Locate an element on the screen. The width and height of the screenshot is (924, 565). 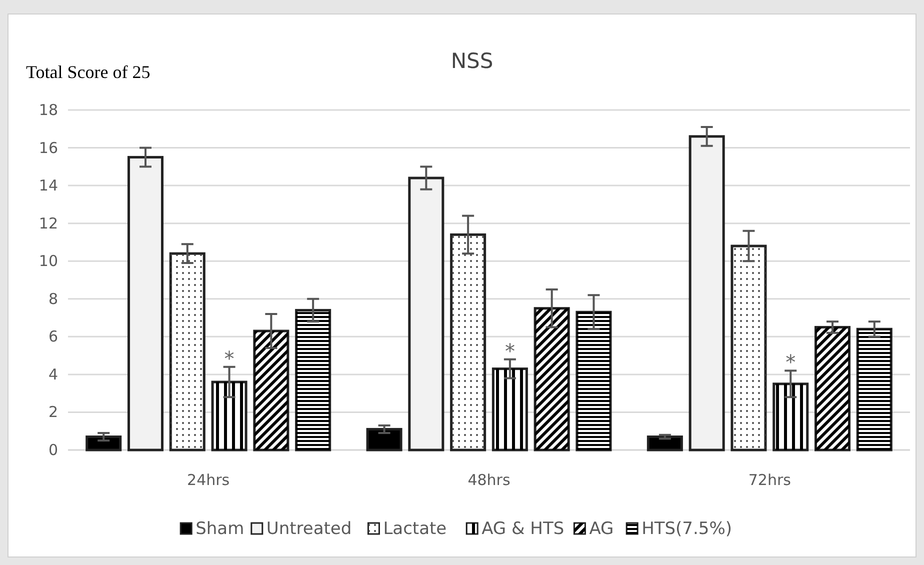
y-tick-label: 12 is located at coordinates (48, 223).